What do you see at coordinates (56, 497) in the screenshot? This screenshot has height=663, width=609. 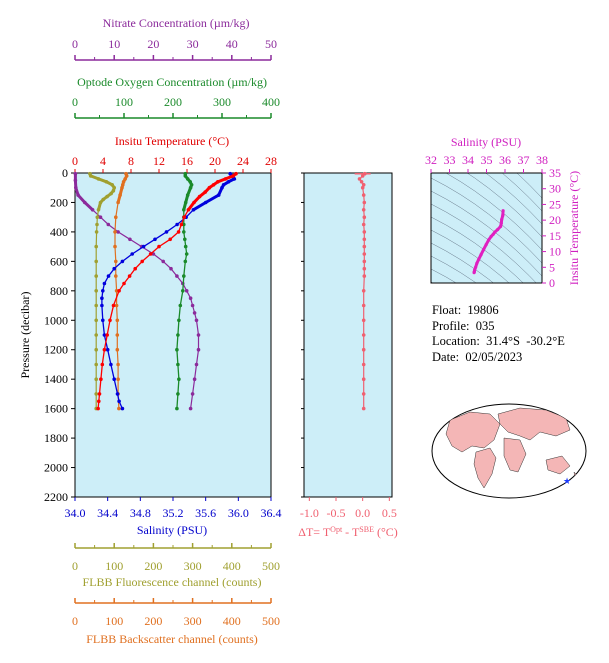 I see `pressure-tick-label: 2200` at bounding box center [56, 497].